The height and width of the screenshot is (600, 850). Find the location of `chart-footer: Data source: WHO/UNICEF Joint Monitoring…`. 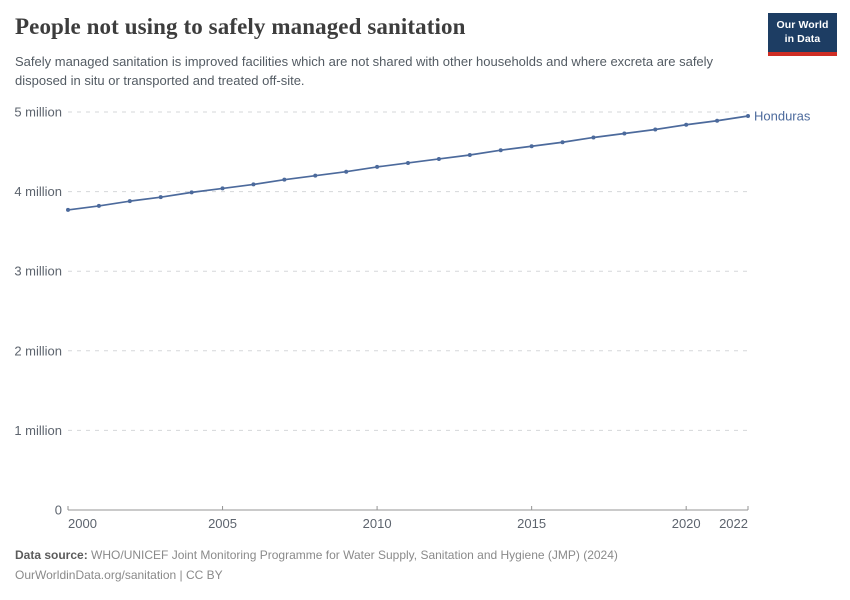

chart-footer: Data source: WHO/UNICEF Joint Monitoring… is located at coordinates (316, 565).